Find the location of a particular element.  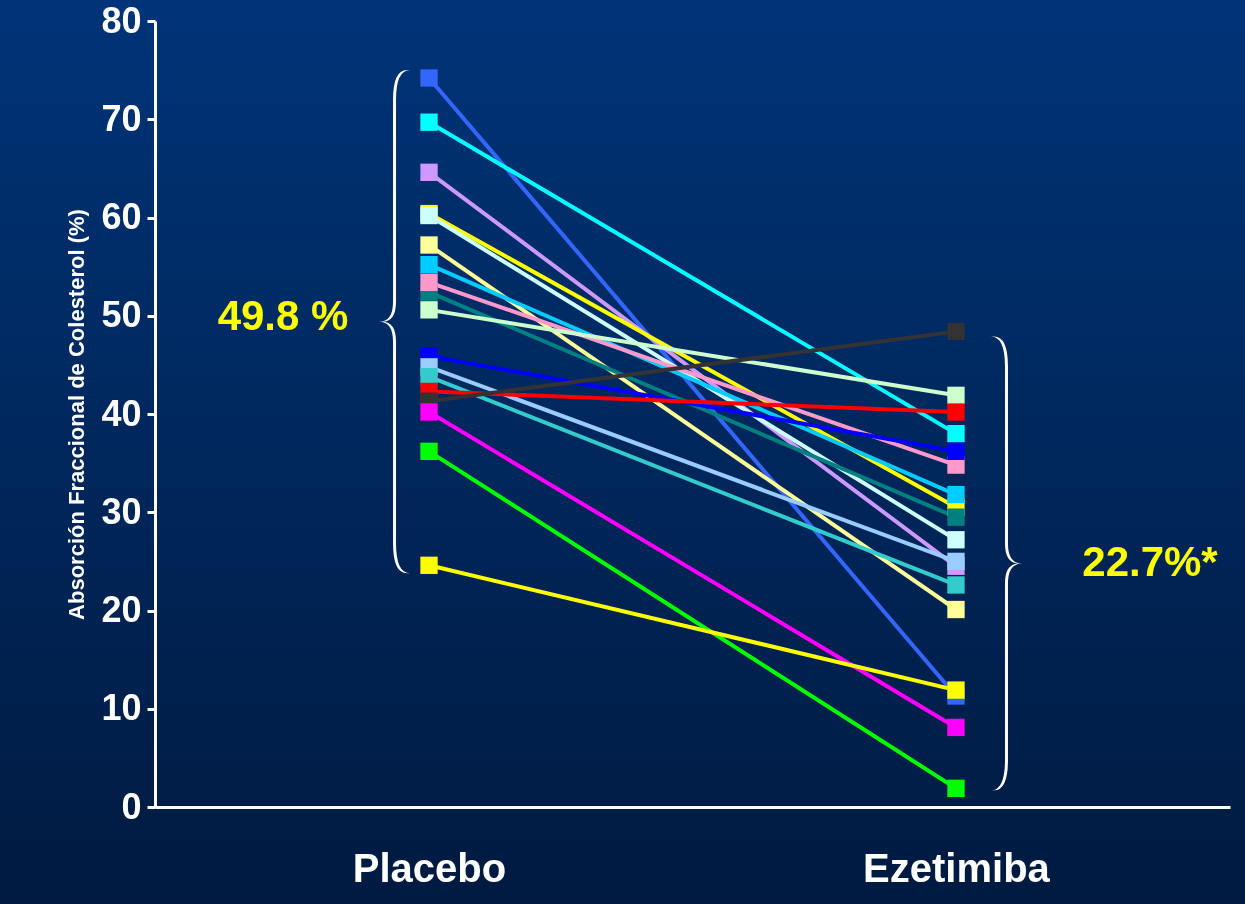

y-tick-label: 10 is located at coordinates (121, 708).